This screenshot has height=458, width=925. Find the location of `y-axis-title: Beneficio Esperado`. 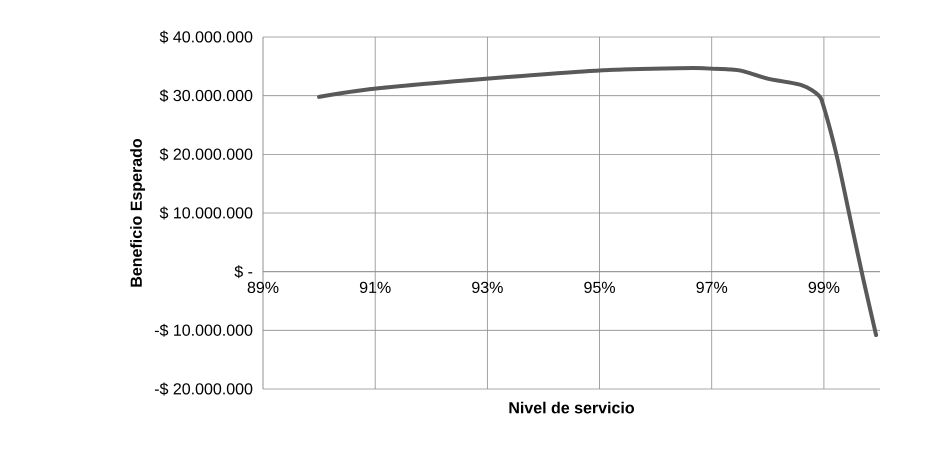

y-axis-title: Beneficio Esperado is located at coordinates (138, 212).